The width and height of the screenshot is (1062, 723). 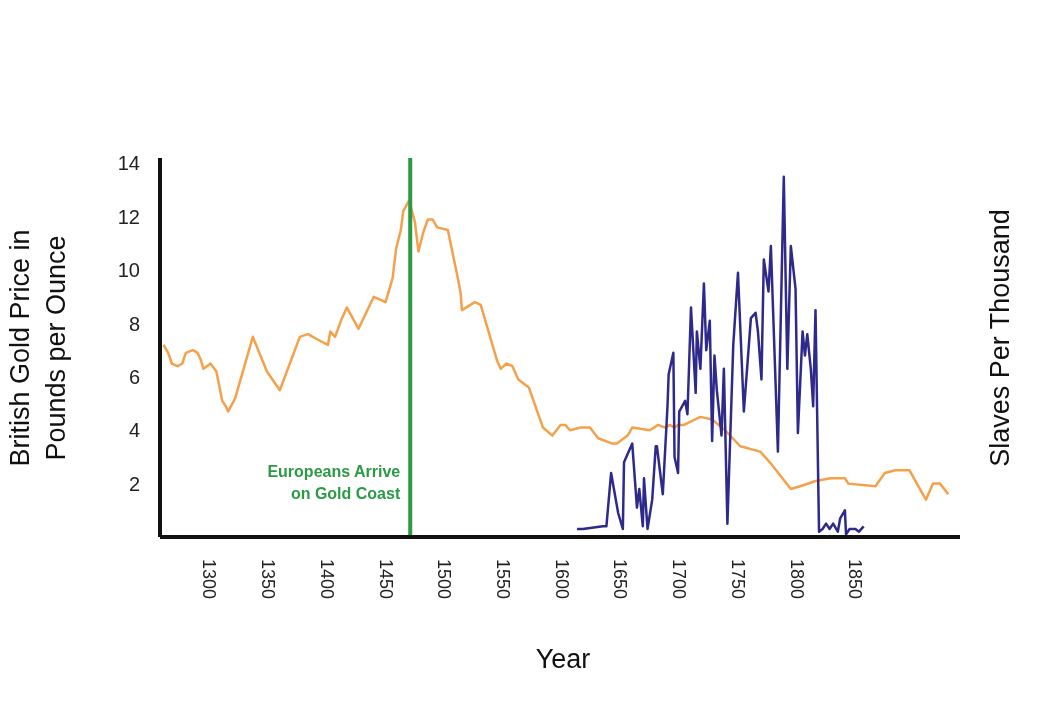 I want to click on x-tick-label: 1700, so click(x=679, y=579).